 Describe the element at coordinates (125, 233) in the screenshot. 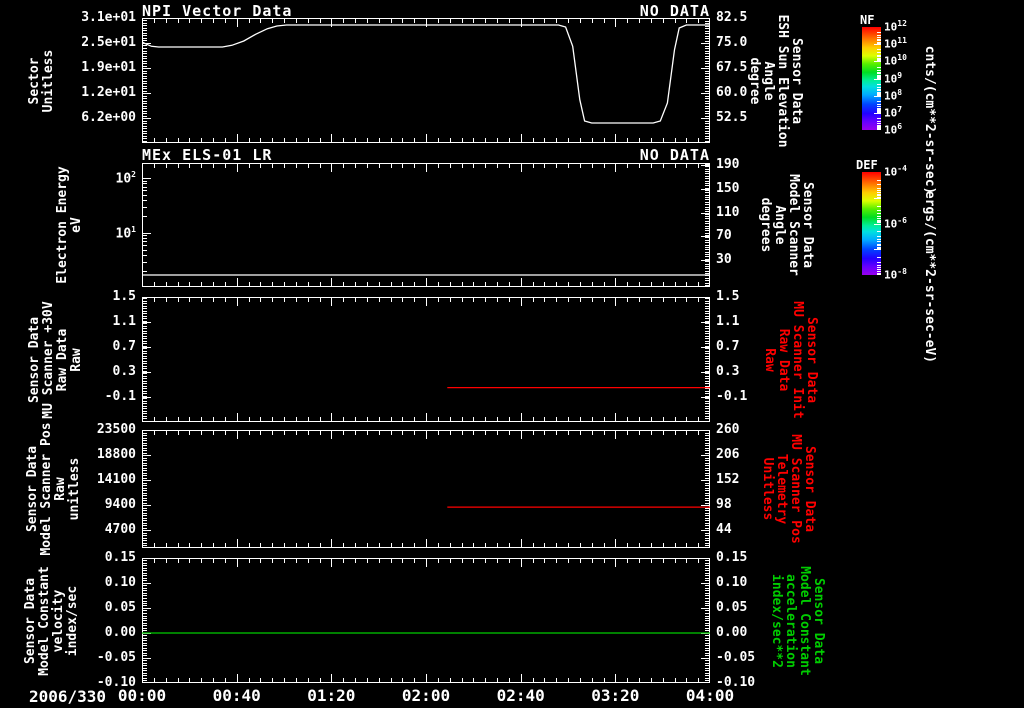

I see `panel-2-left-tick-label: 10¹` at that location.